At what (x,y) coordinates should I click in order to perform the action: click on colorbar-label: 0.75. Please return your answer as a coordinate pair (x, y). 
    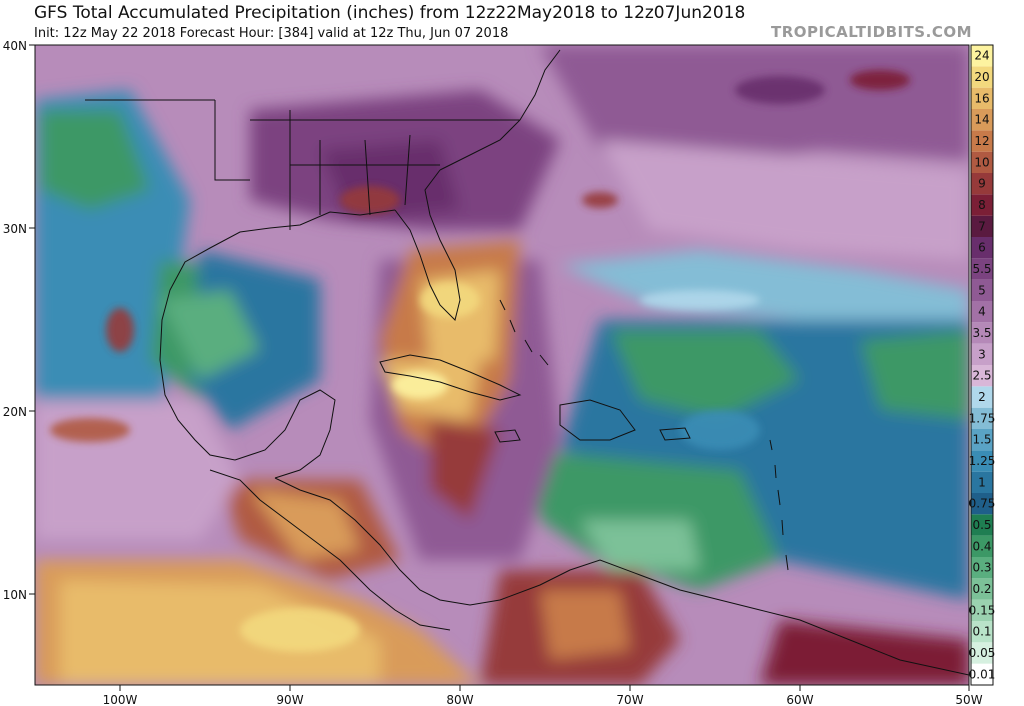
    Looking at the image, I should click on (982, 504).